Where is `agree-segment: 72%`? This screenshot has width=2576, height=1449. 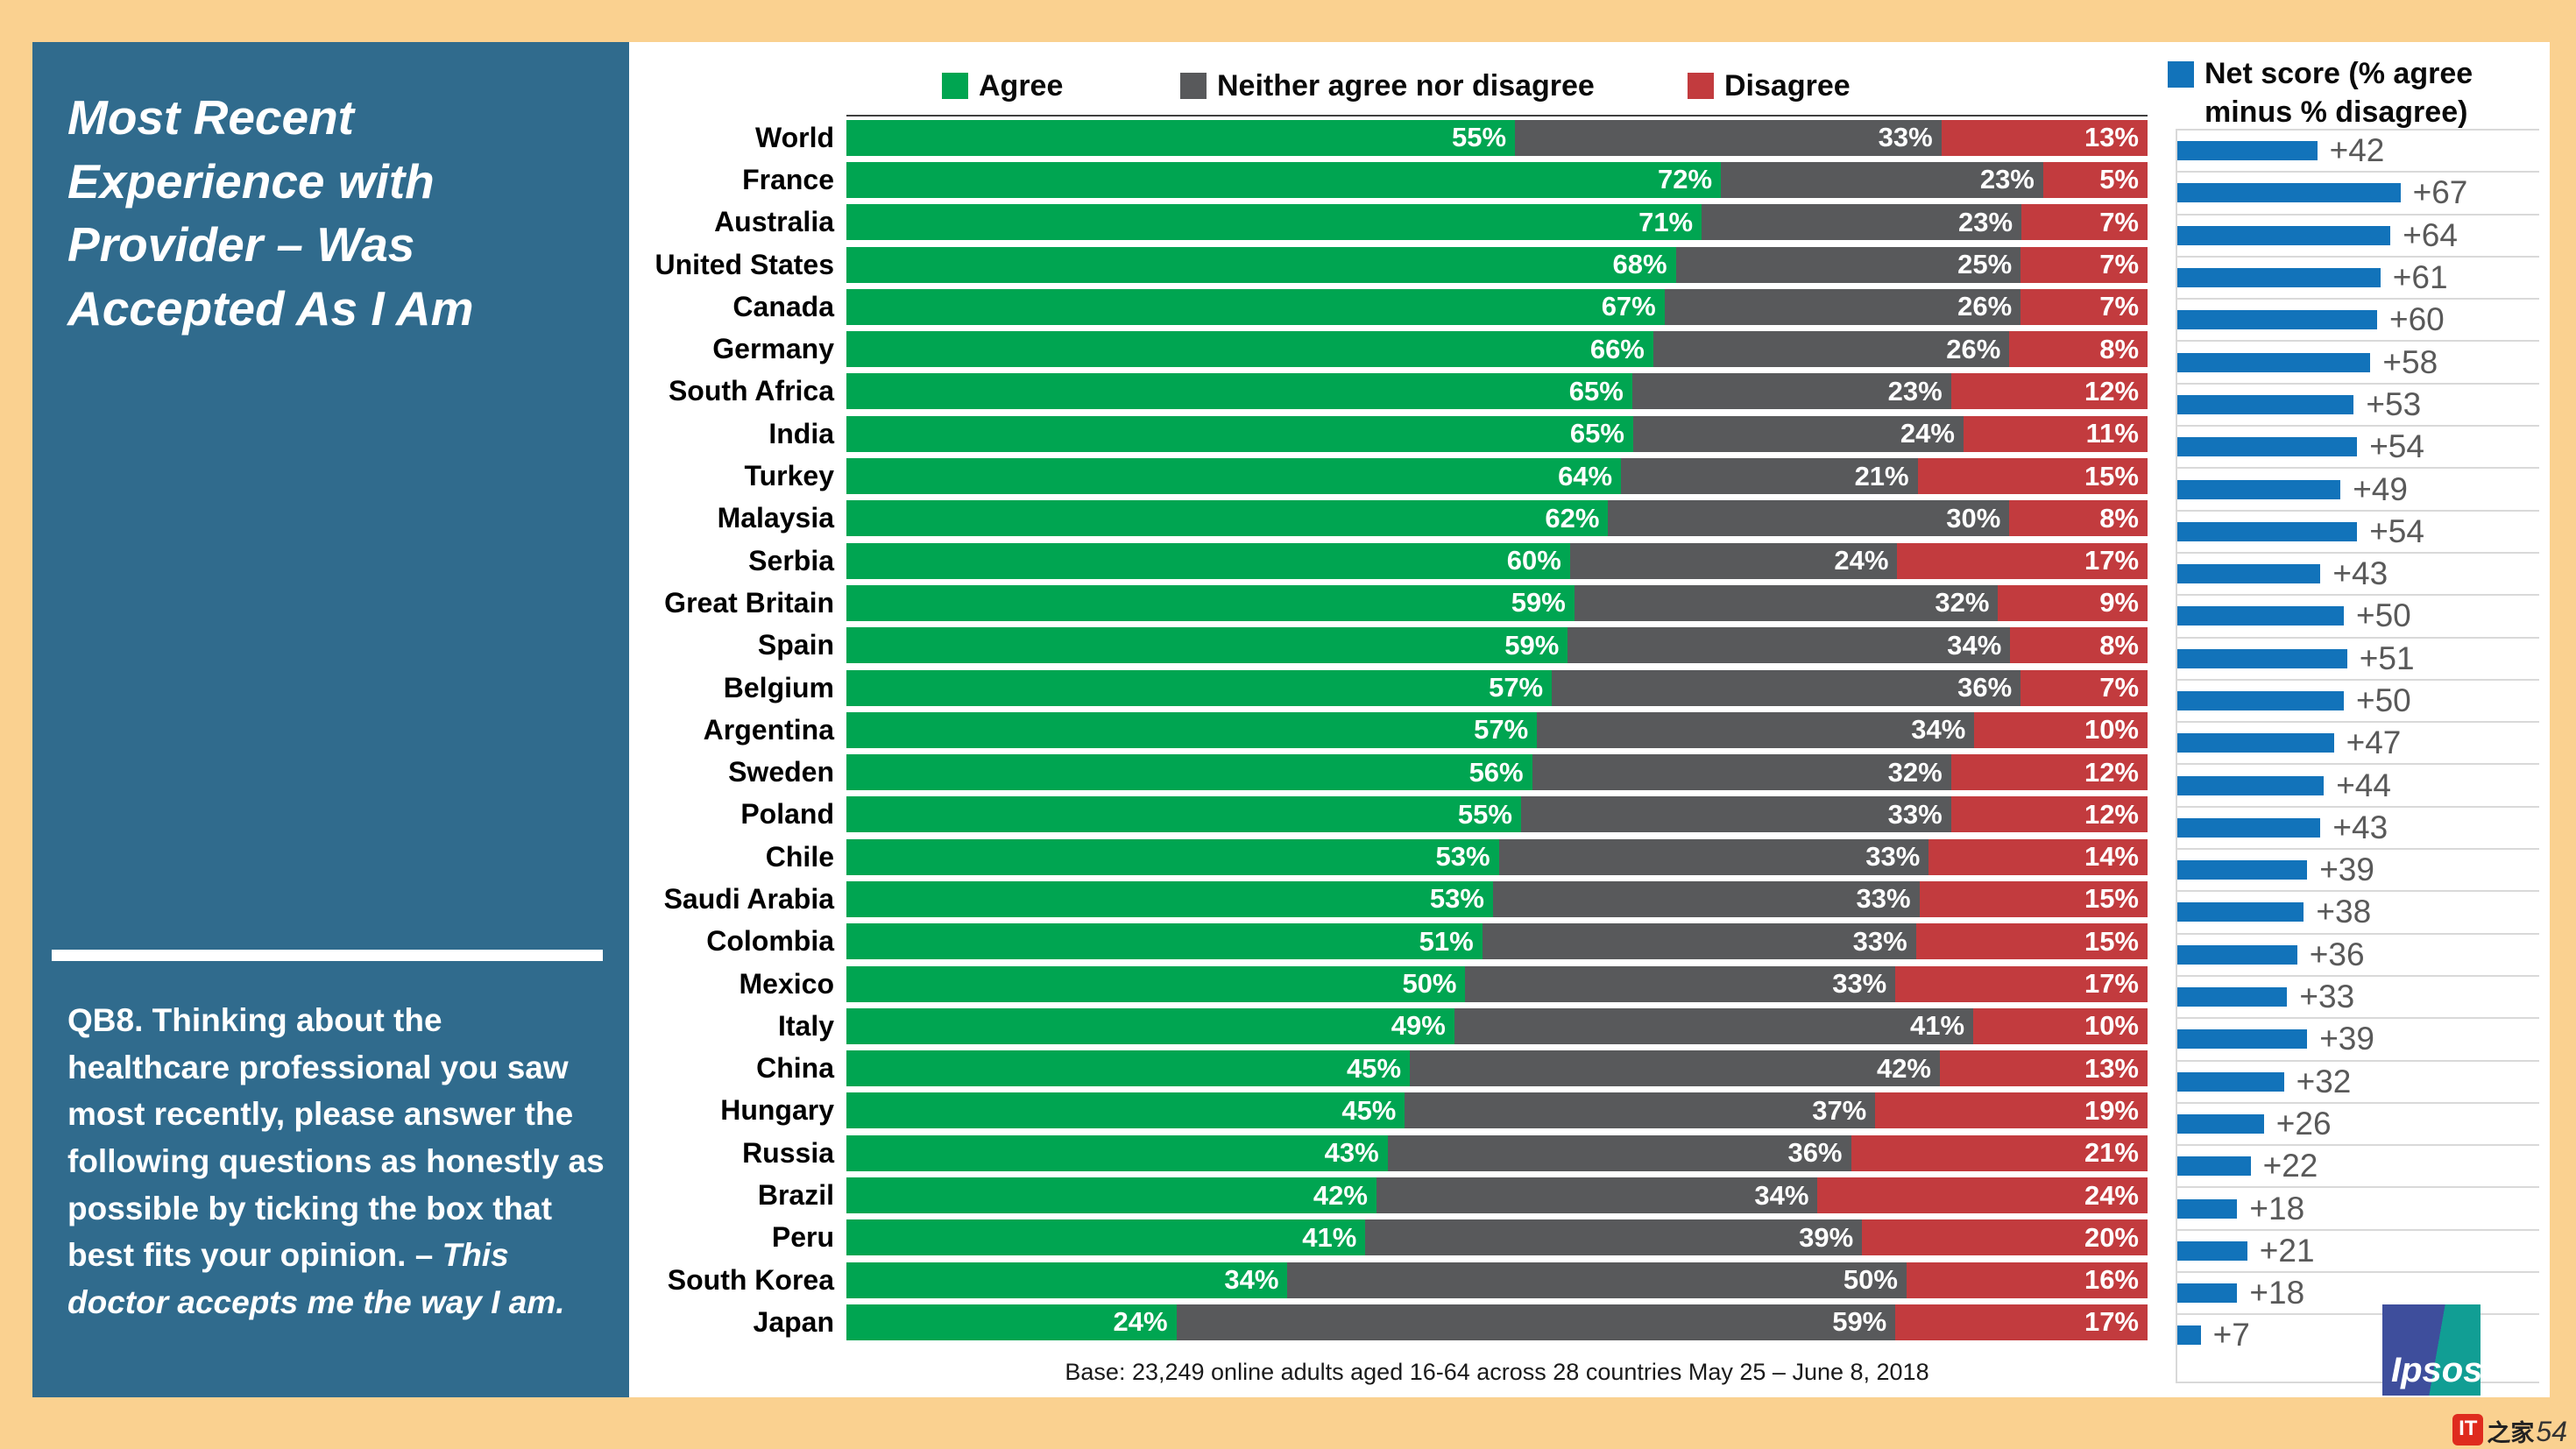
agree-segment: 72% is located at coordinates (1284, 179).